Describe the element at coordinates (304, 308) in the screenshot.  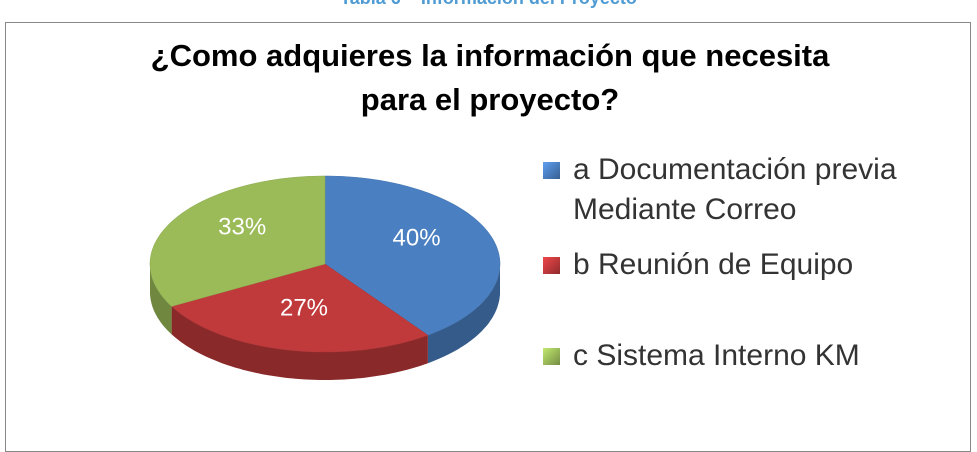
I see `data-label: 27%` at that location.